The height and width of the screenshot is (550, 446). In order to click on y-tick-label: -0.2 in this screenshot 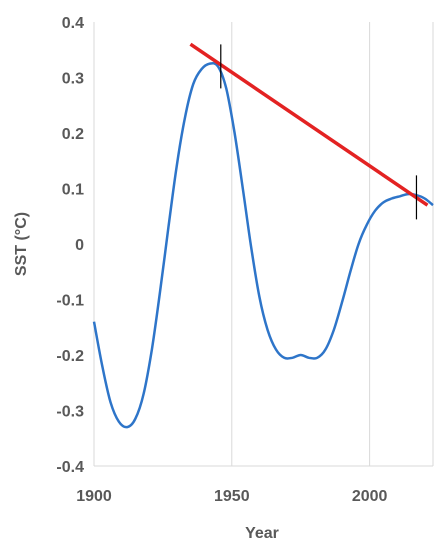, I will do `click(70, 356)`.